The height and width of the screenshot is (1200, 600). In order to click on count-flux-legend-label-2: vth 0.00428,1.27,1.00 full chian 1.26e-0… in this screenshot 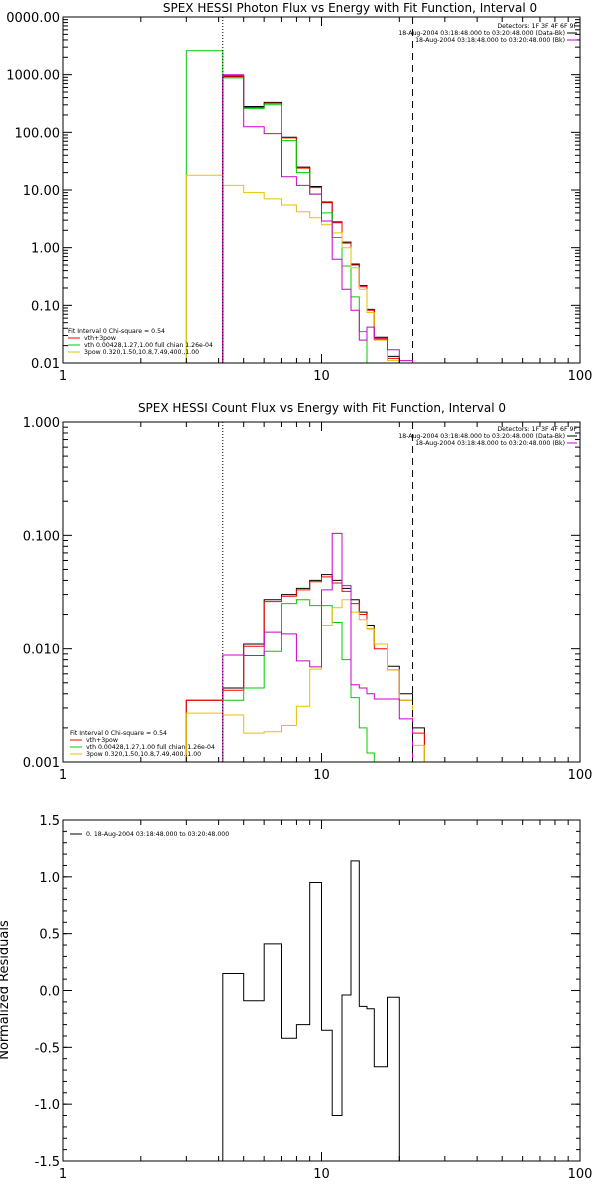, I will do `click(150, 747)`.